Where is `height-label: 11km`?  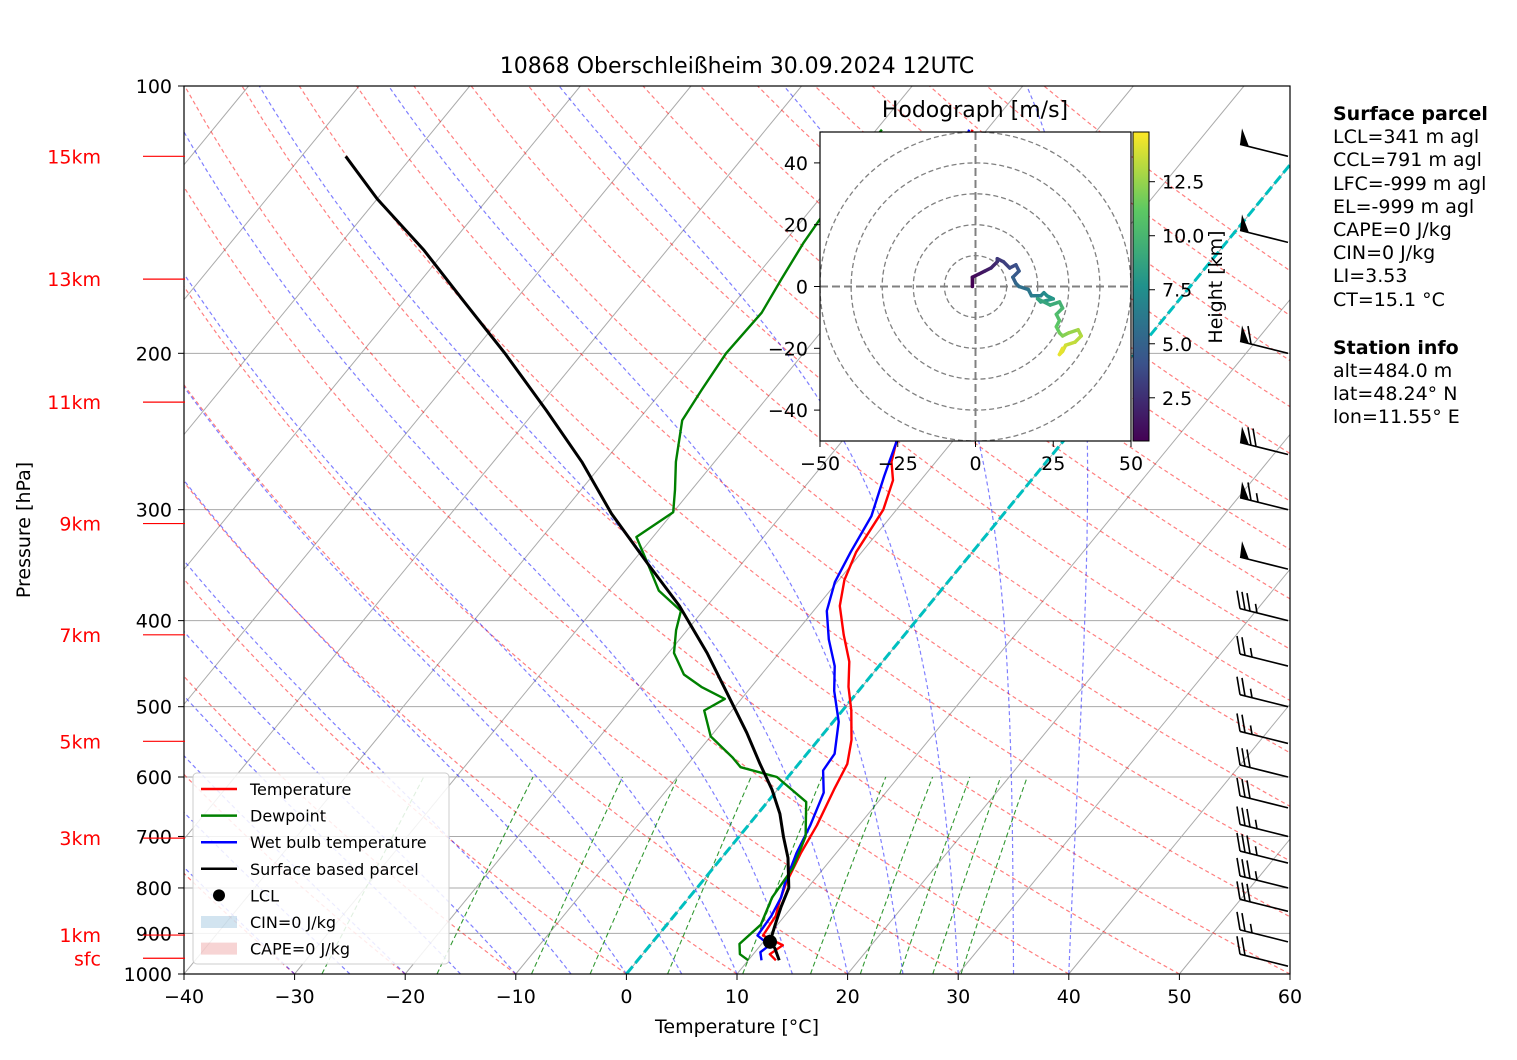
height-label: 11km is located at coordinates (74, 403).